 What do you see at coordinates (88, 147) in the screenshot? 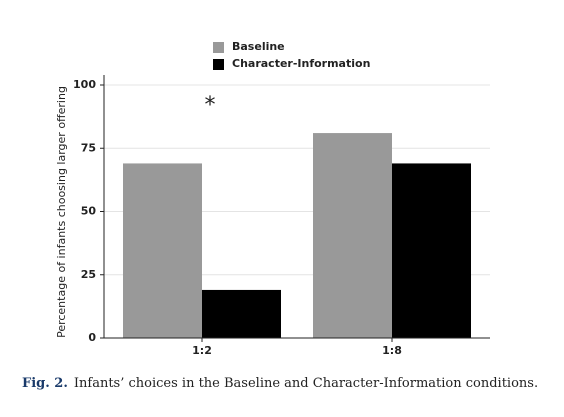
I see `y-tick-label: 75` at bounding box center [88, 147].